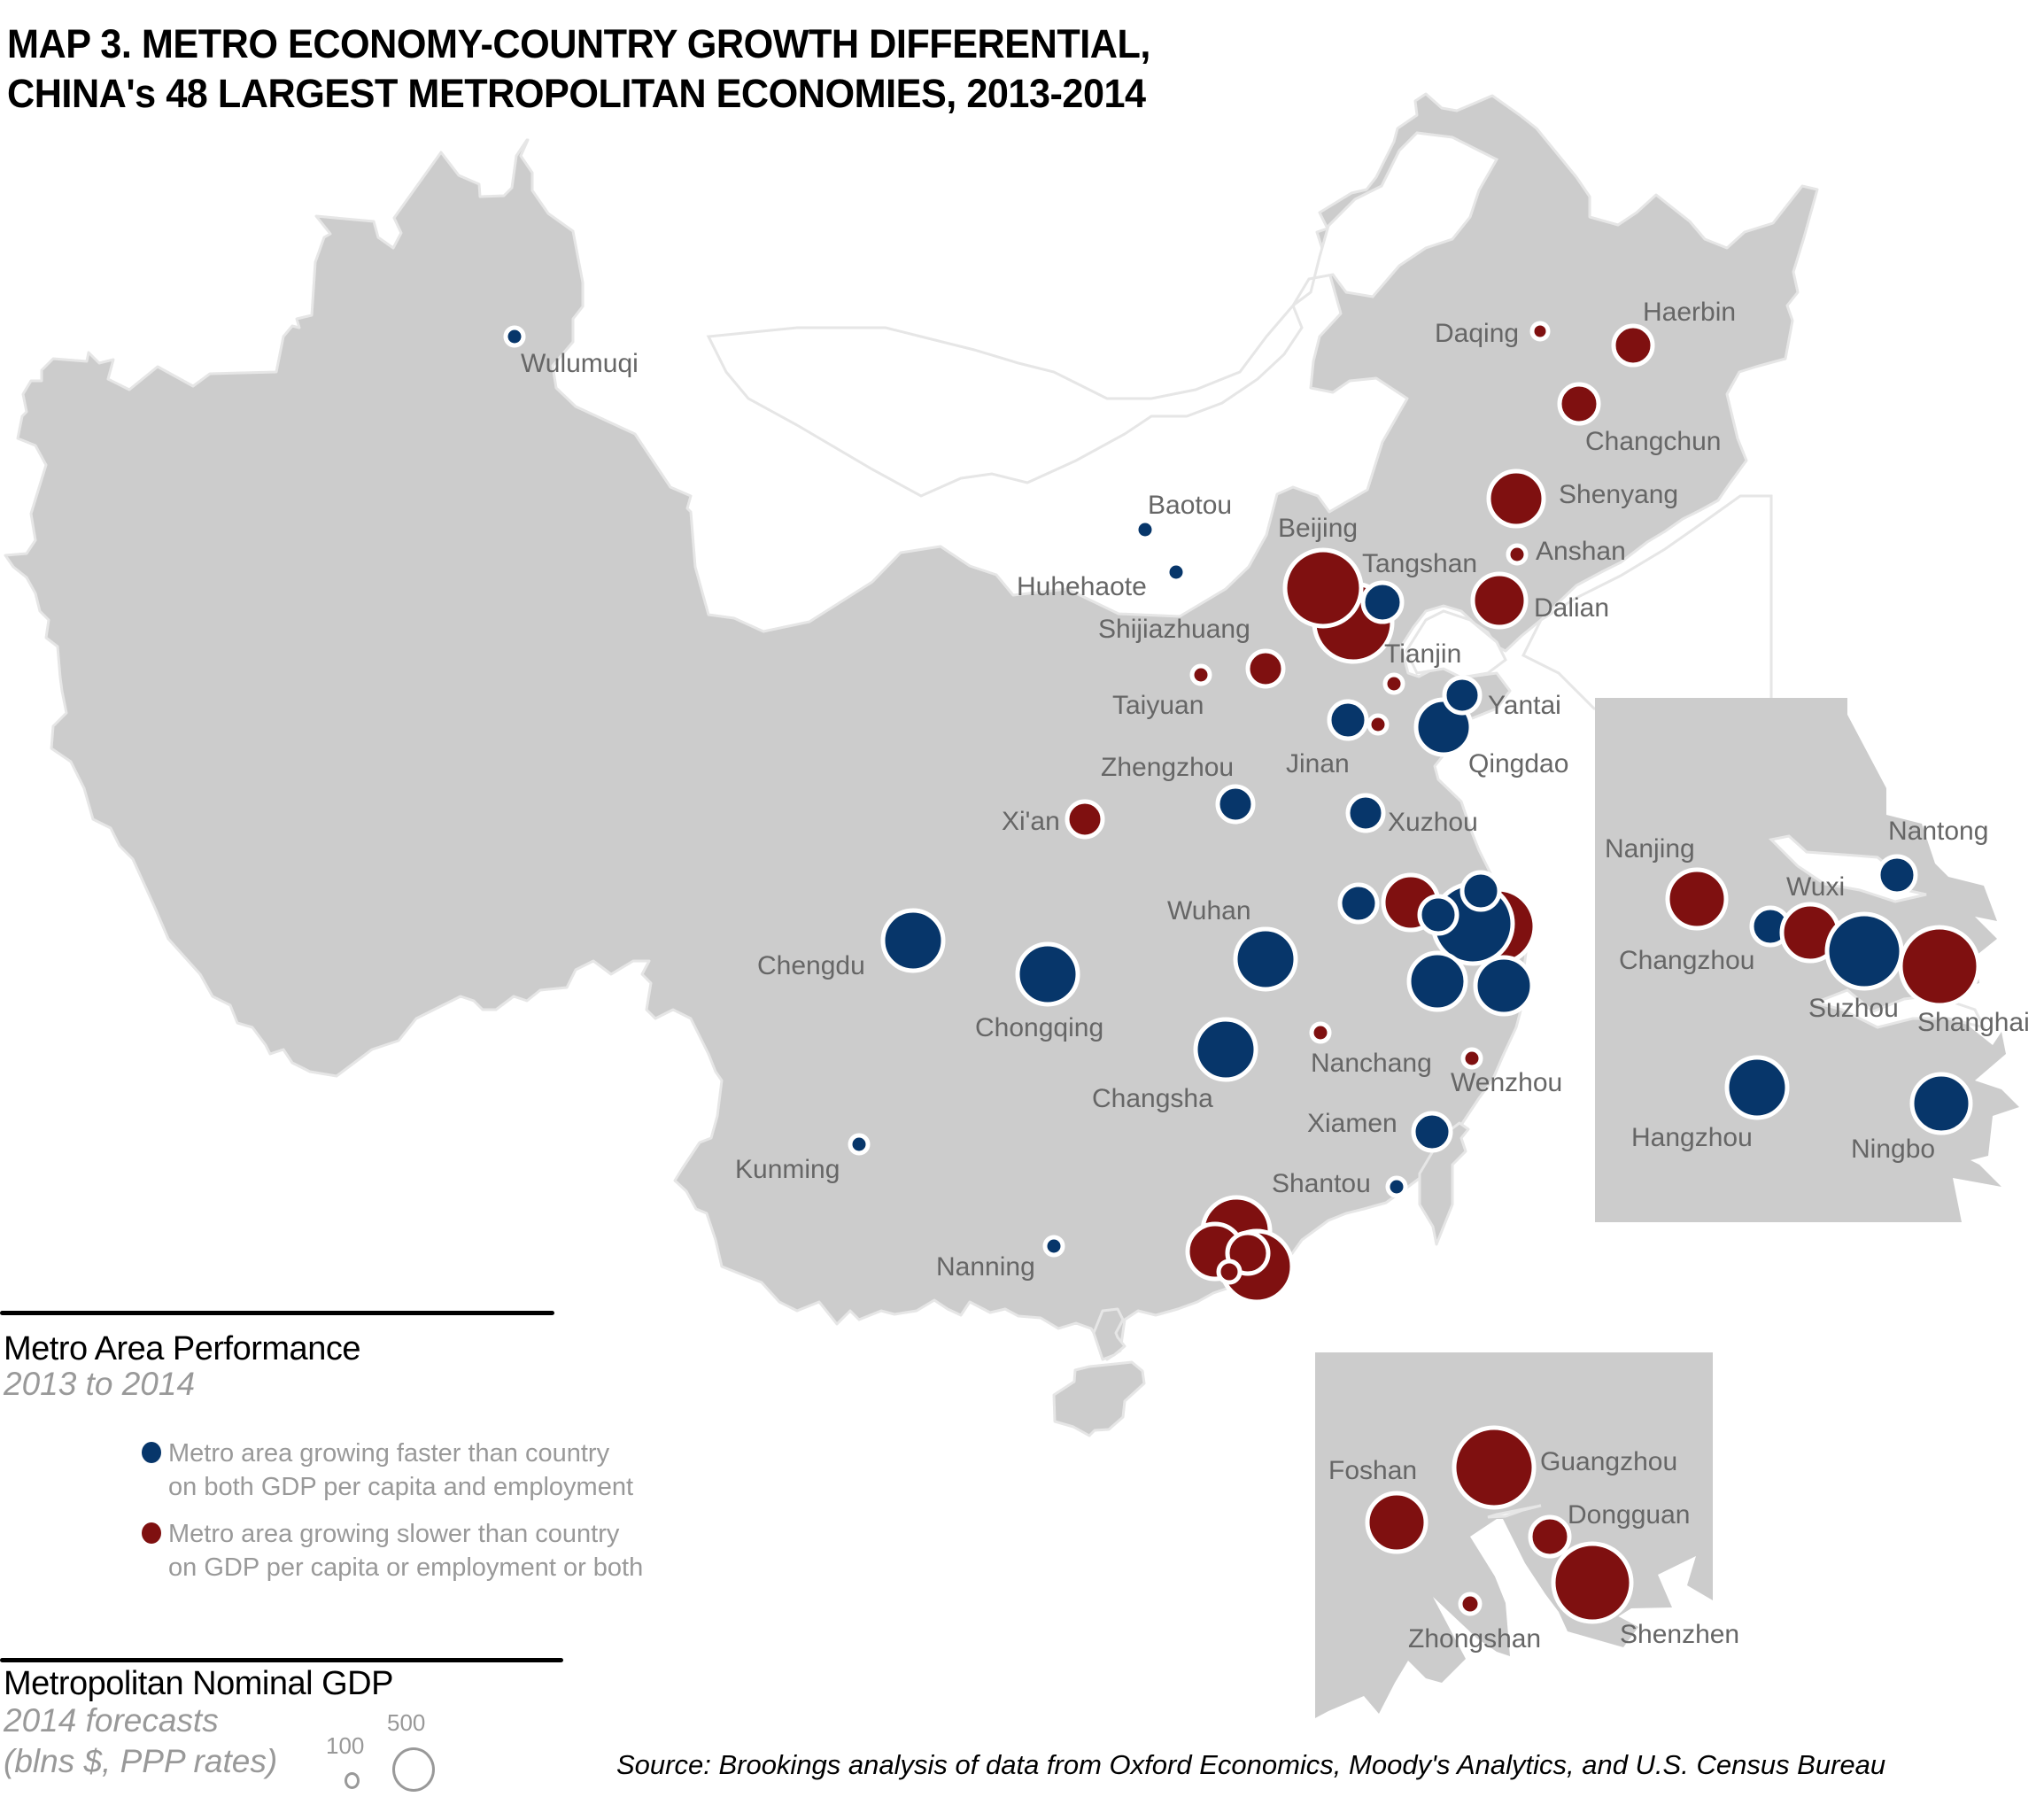 The width and height of the screenshot is (2044, 1797). I want to click on inset-pearl-river-delta, so click(1514, 1535).